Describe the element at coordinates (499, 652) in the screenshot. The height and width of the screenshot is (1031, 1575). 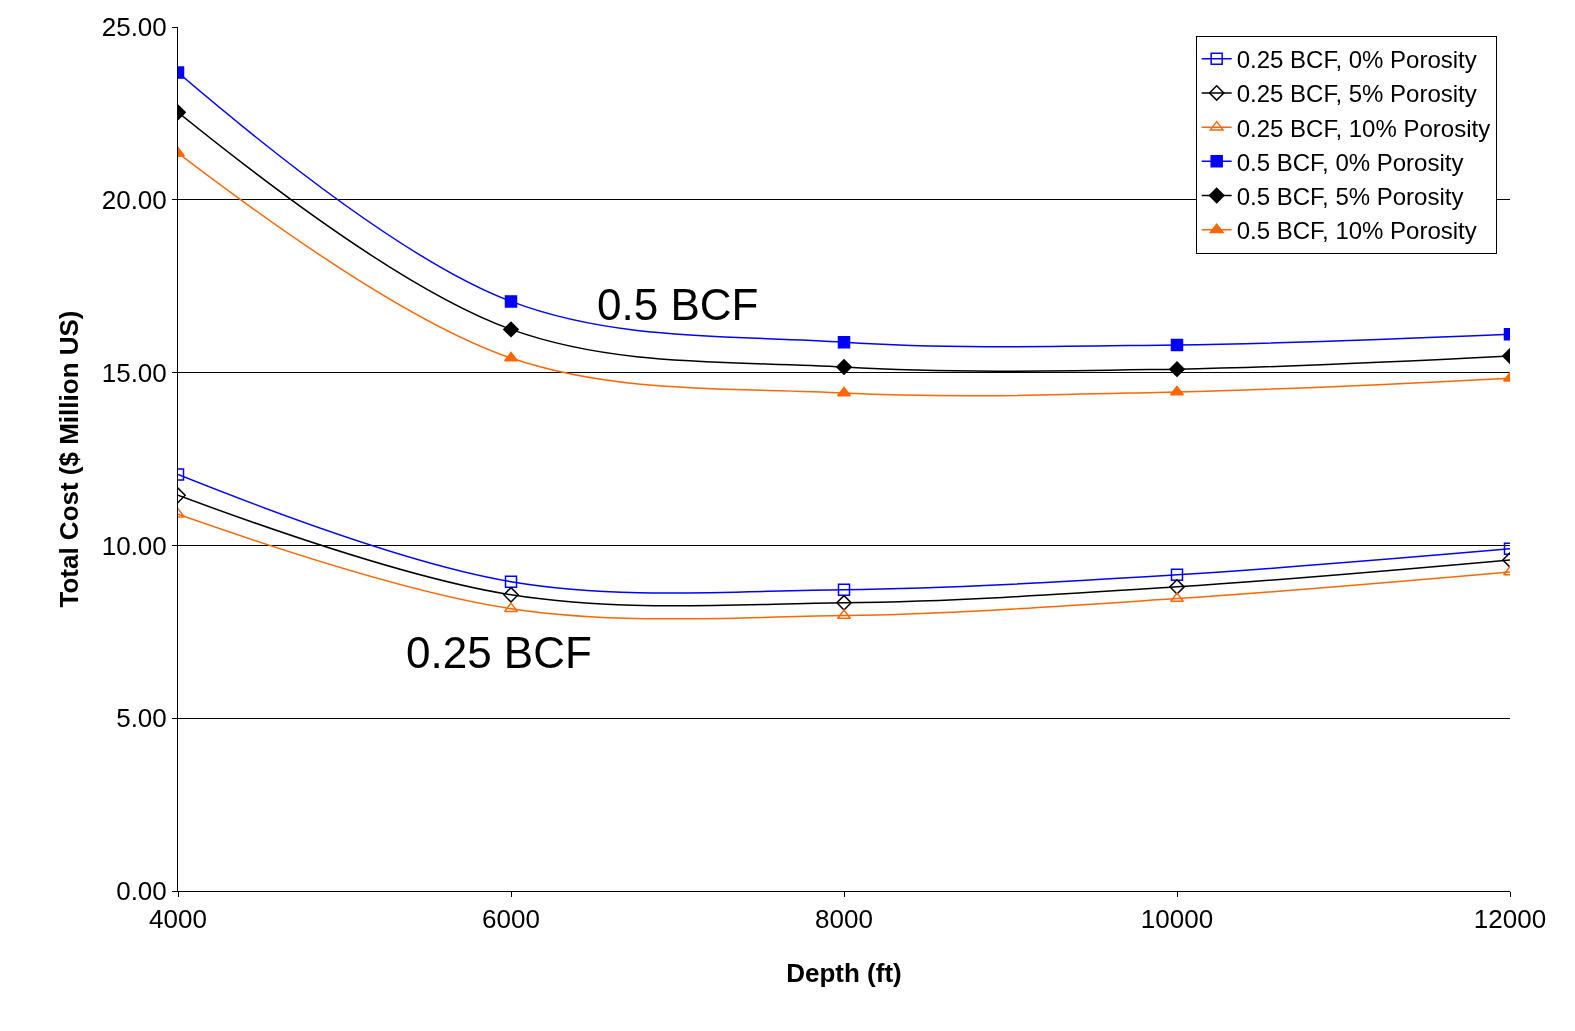
I see `annotation: 0.25 BCF` at that location.